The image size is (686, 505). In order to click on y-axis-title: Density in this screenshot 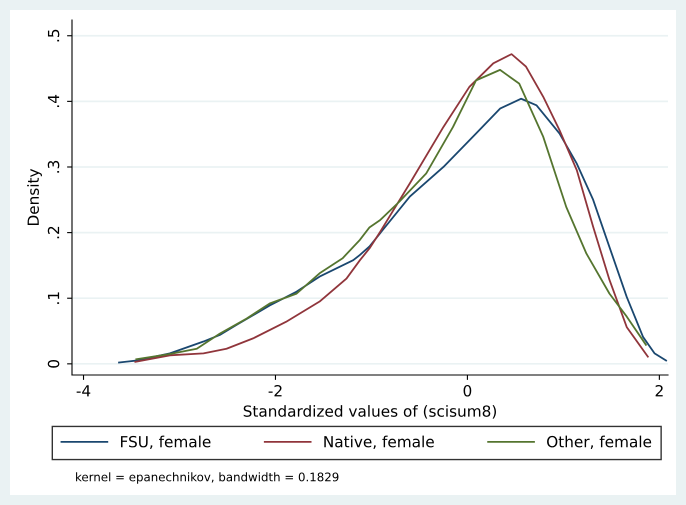, I will do `click(34, 197)`.